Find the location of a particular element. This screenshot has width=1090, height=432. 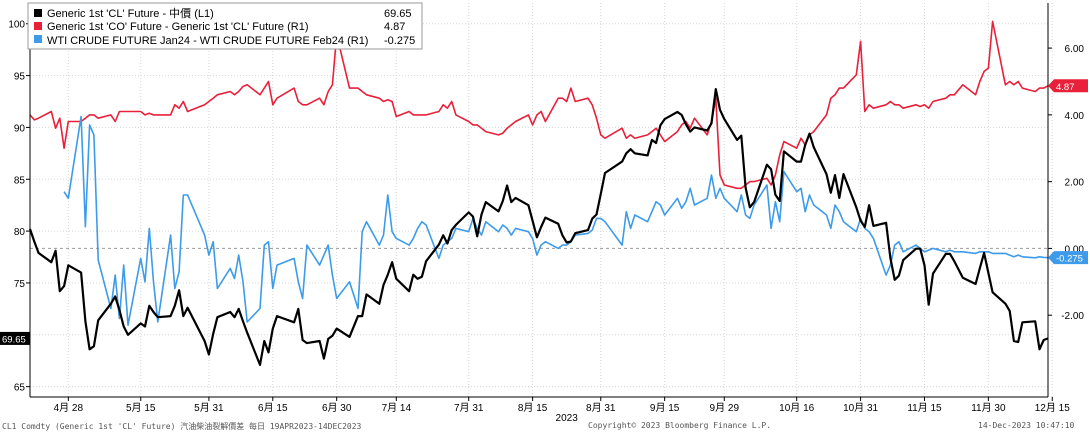

legend-value-cl: 69.65 is located at coordinates (398, 14).